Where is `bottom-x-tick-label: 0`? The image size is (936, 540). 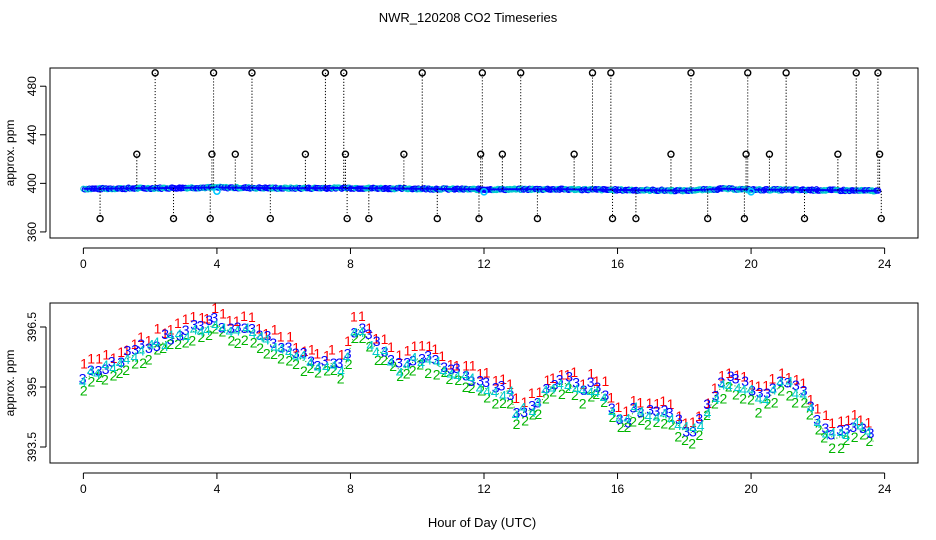
bottom-x-tick-label: 0 is located at coordinates (83, 489).